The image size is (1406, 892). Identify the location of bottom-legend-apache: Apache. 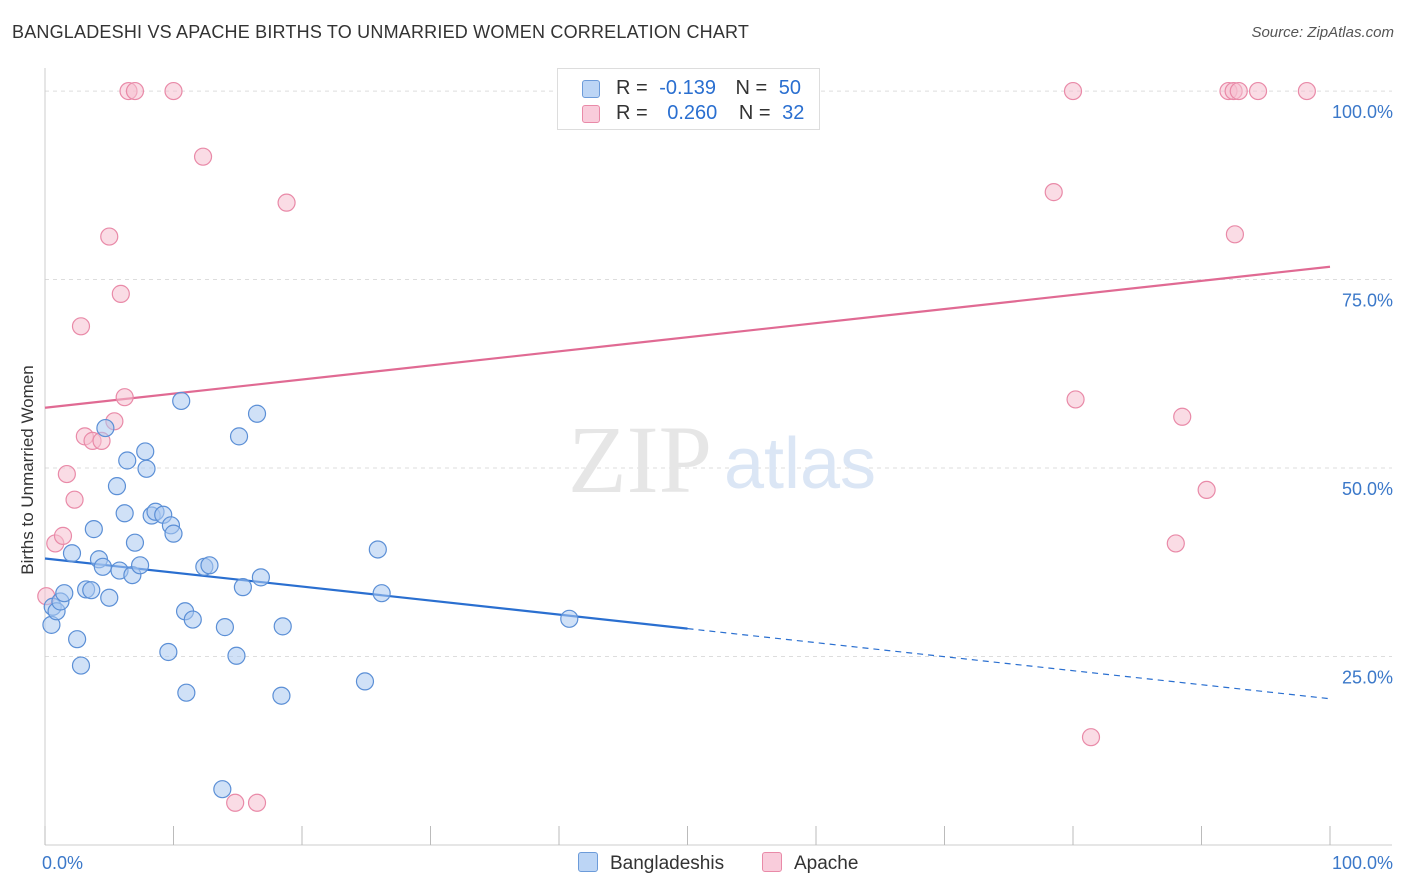
(810, 863).